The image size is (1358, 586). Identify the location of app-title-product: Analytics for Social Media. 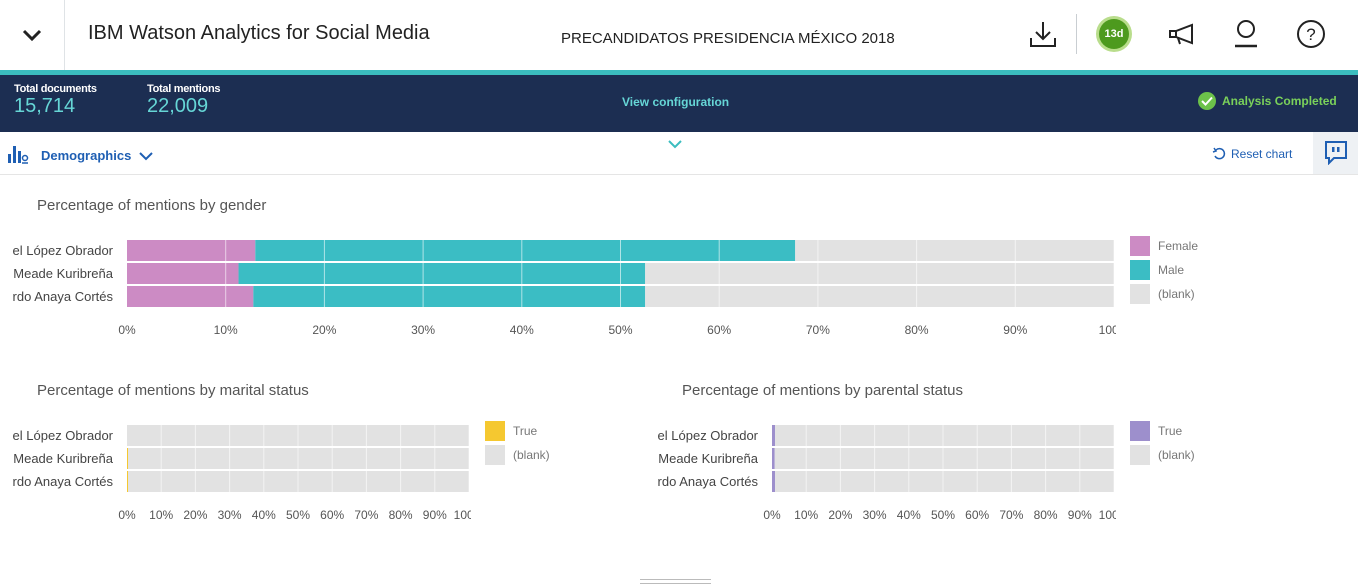
(313, 33).